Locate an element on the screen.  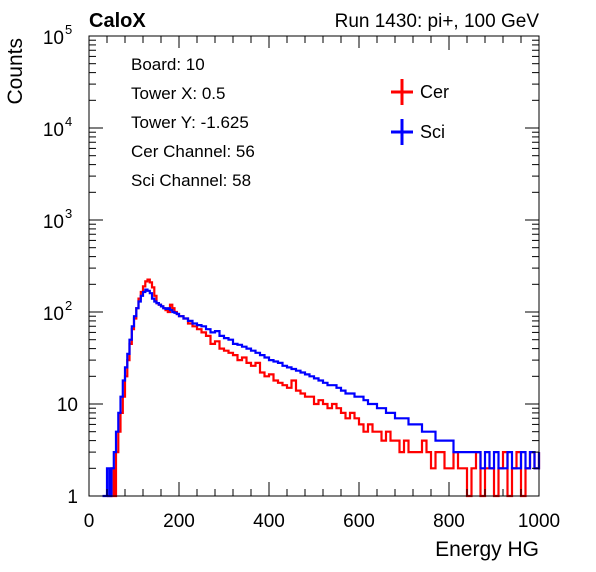
chart-title-right: Run 1430: pi+, 100 GeV is located at coordinates (437, 21).